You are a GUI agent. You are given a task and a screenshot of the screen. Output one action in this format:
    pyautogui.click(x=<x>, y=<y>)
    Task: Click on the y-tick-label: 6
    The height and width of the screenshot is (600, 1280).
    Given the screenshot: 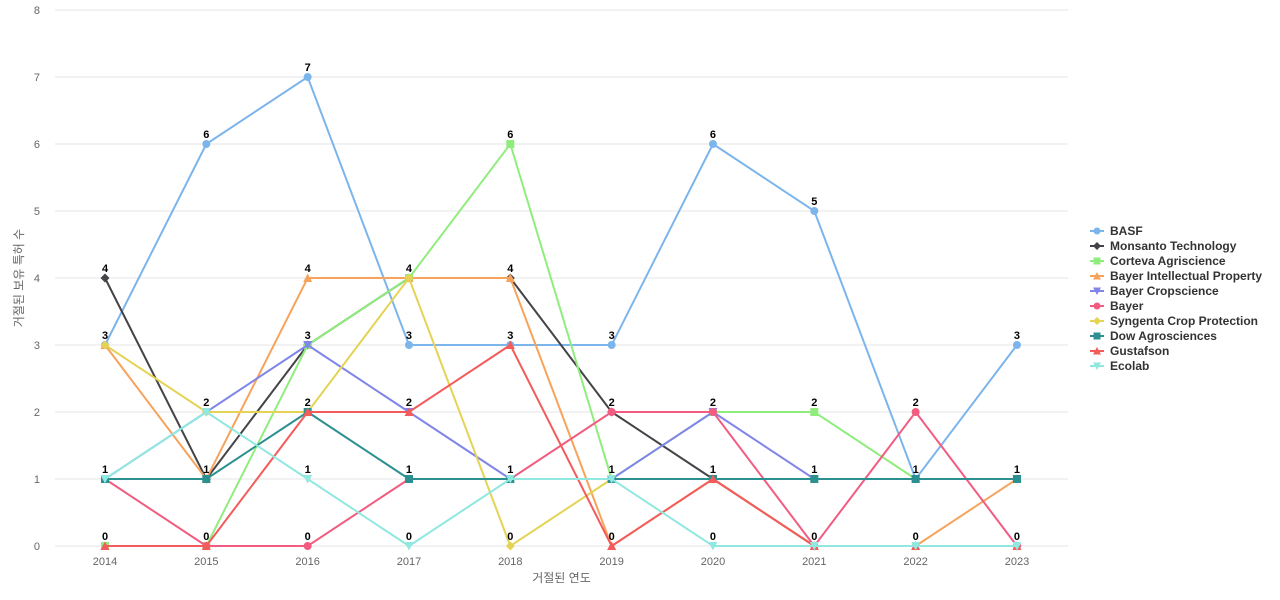 What is the action you would take?
    pyautogui.click(x=37, y=145)
    